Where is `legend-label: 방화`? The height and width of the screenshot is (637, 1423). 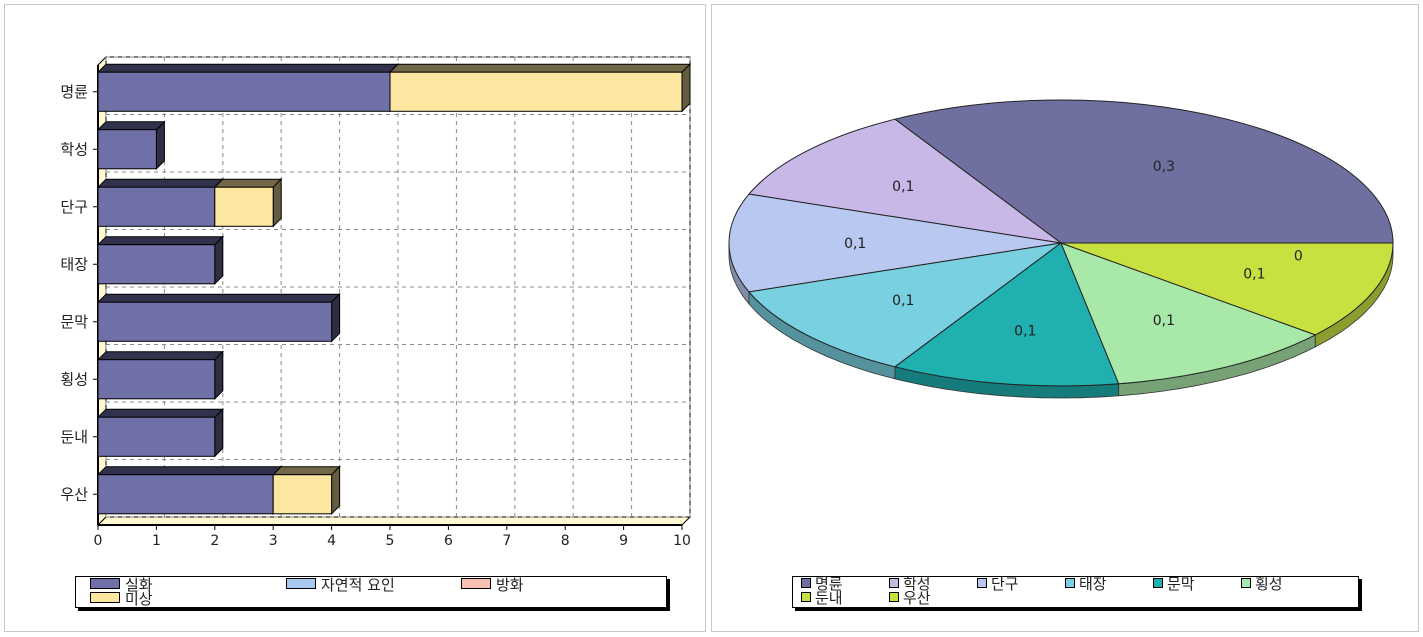
legend-label: 방화 is located at coordinates (510, 585).